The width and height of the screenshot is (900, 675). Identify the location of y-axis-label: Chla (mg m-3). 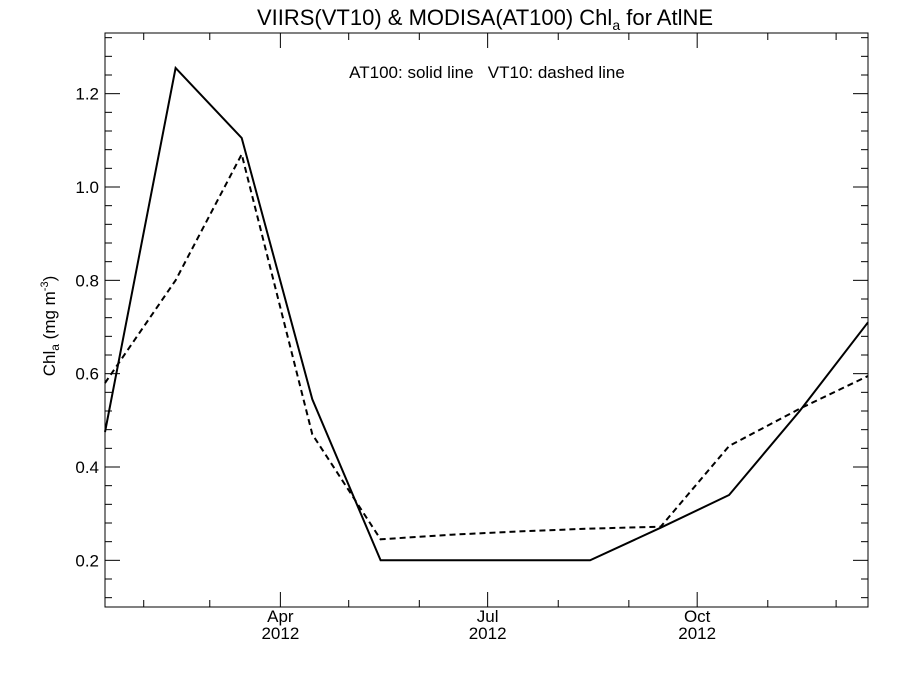
(50, 326).